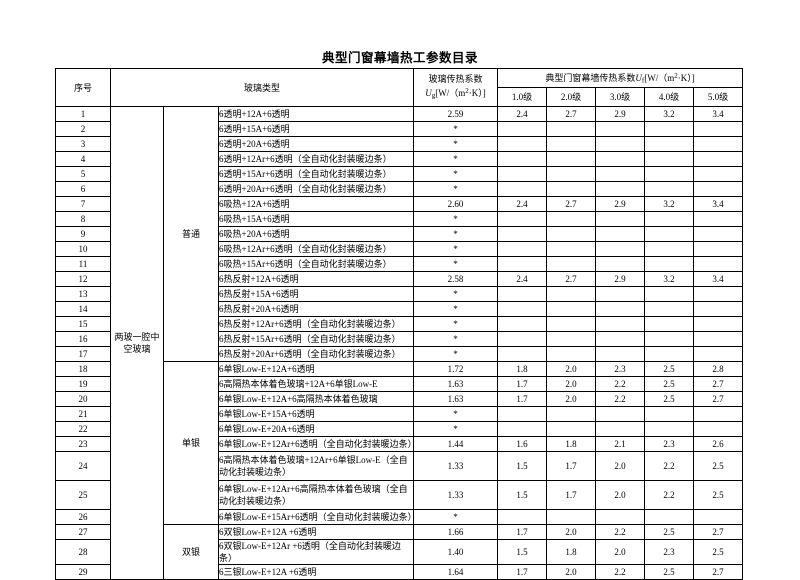 This screenshot has height=580, width=800. Describe the element at coordinates (316, 339) in the screenshot. I see `glass-type-cell: 6热反射+15Ar+6透明（全自动化封装暖边条）` at that location.